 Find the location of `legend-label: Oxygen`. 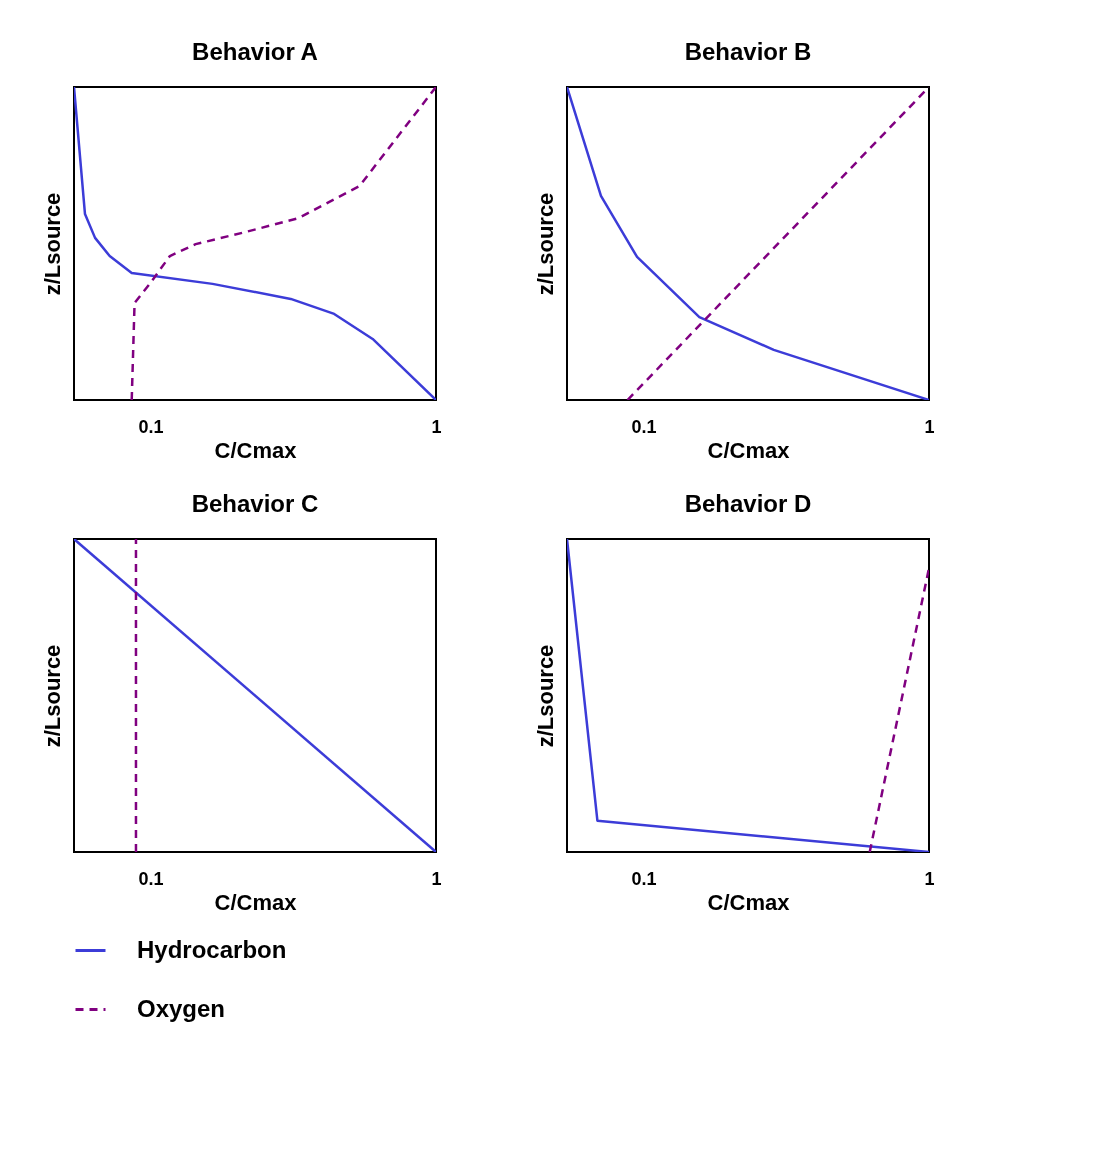

legend-label: Oxygen is located at coordinates (181, 1008).